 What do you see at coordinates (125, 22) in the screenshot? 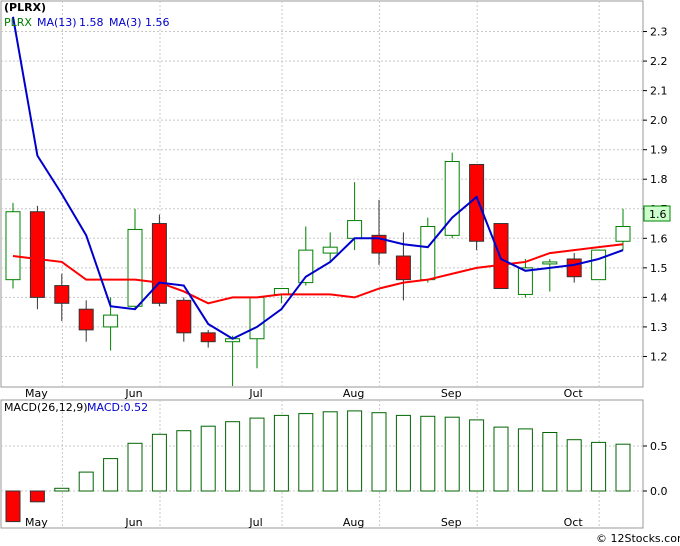
I see `legend-ma-fast-label: MA(3)` at bounding box center [125, 22].